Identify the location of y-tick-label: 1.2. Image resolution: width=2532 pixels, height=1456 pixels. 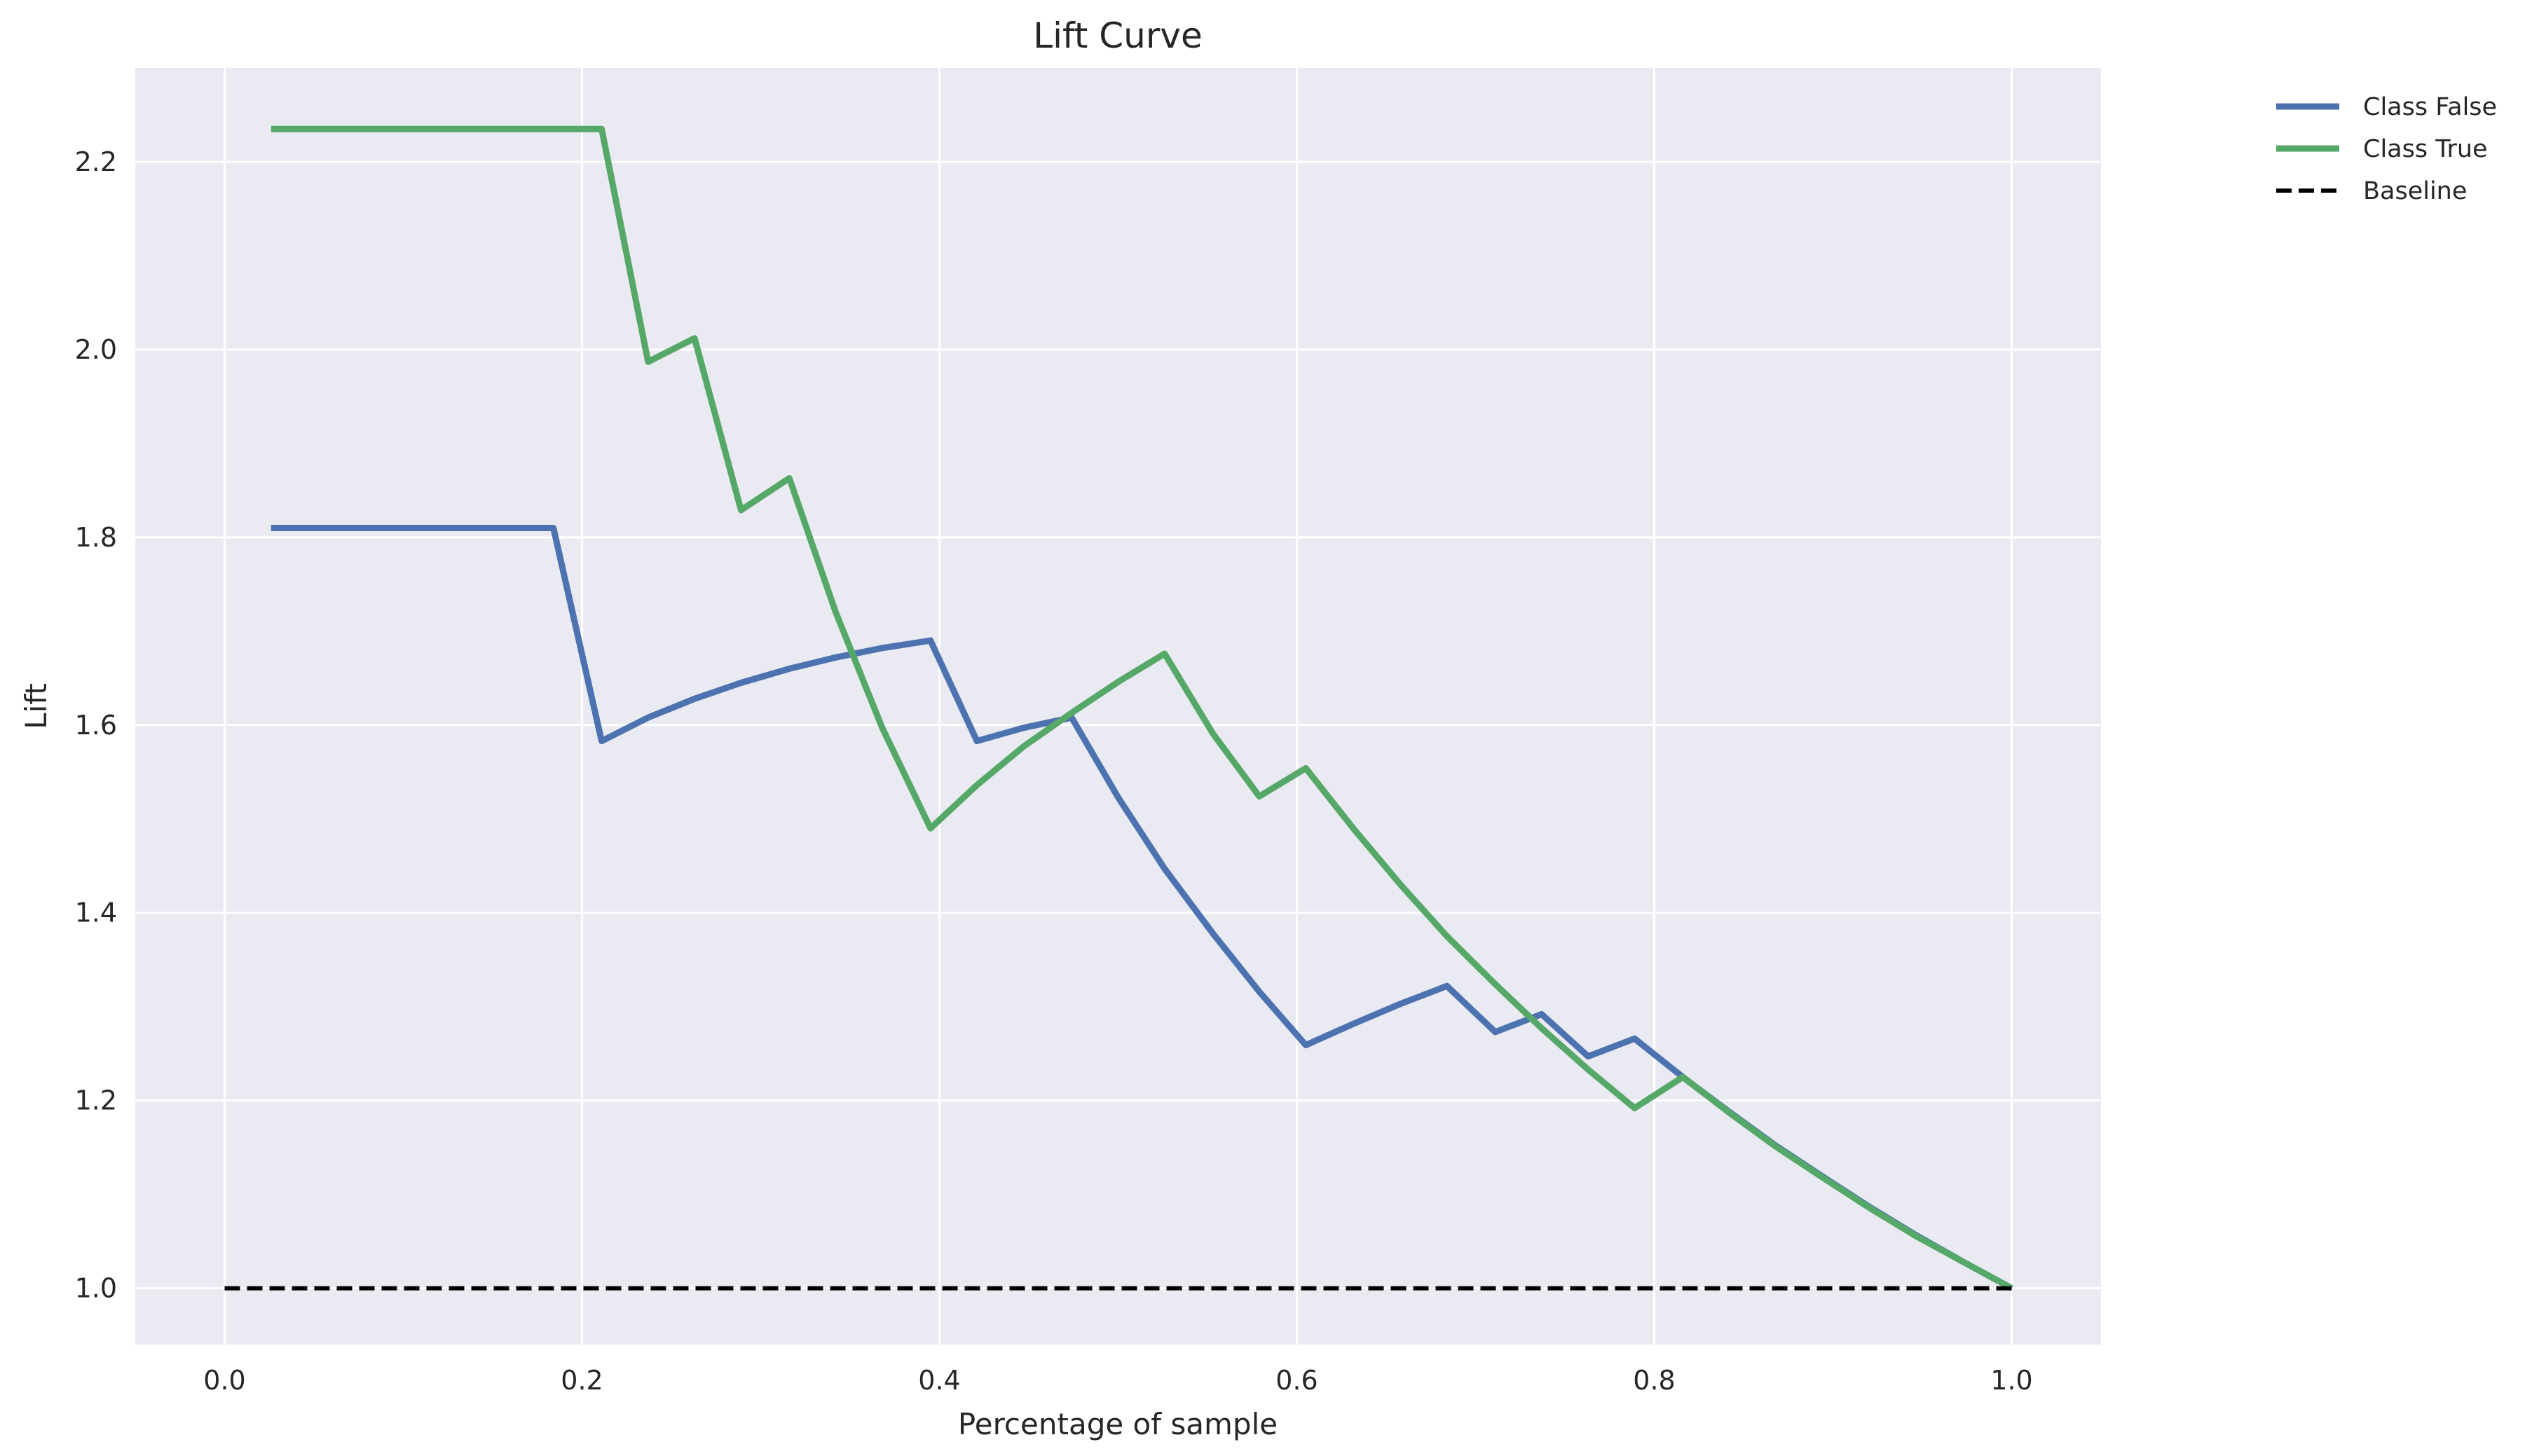
(96, 1100).